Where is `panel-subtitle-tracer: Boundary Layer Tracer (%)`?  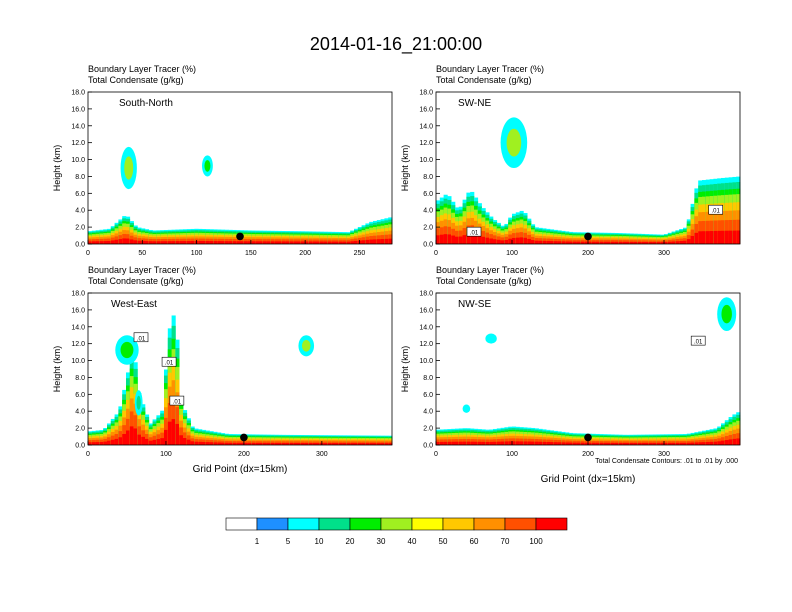
panel-subtitle-tracer: Boundary Layer Tracer (%) is located at coordinates (142, 69).